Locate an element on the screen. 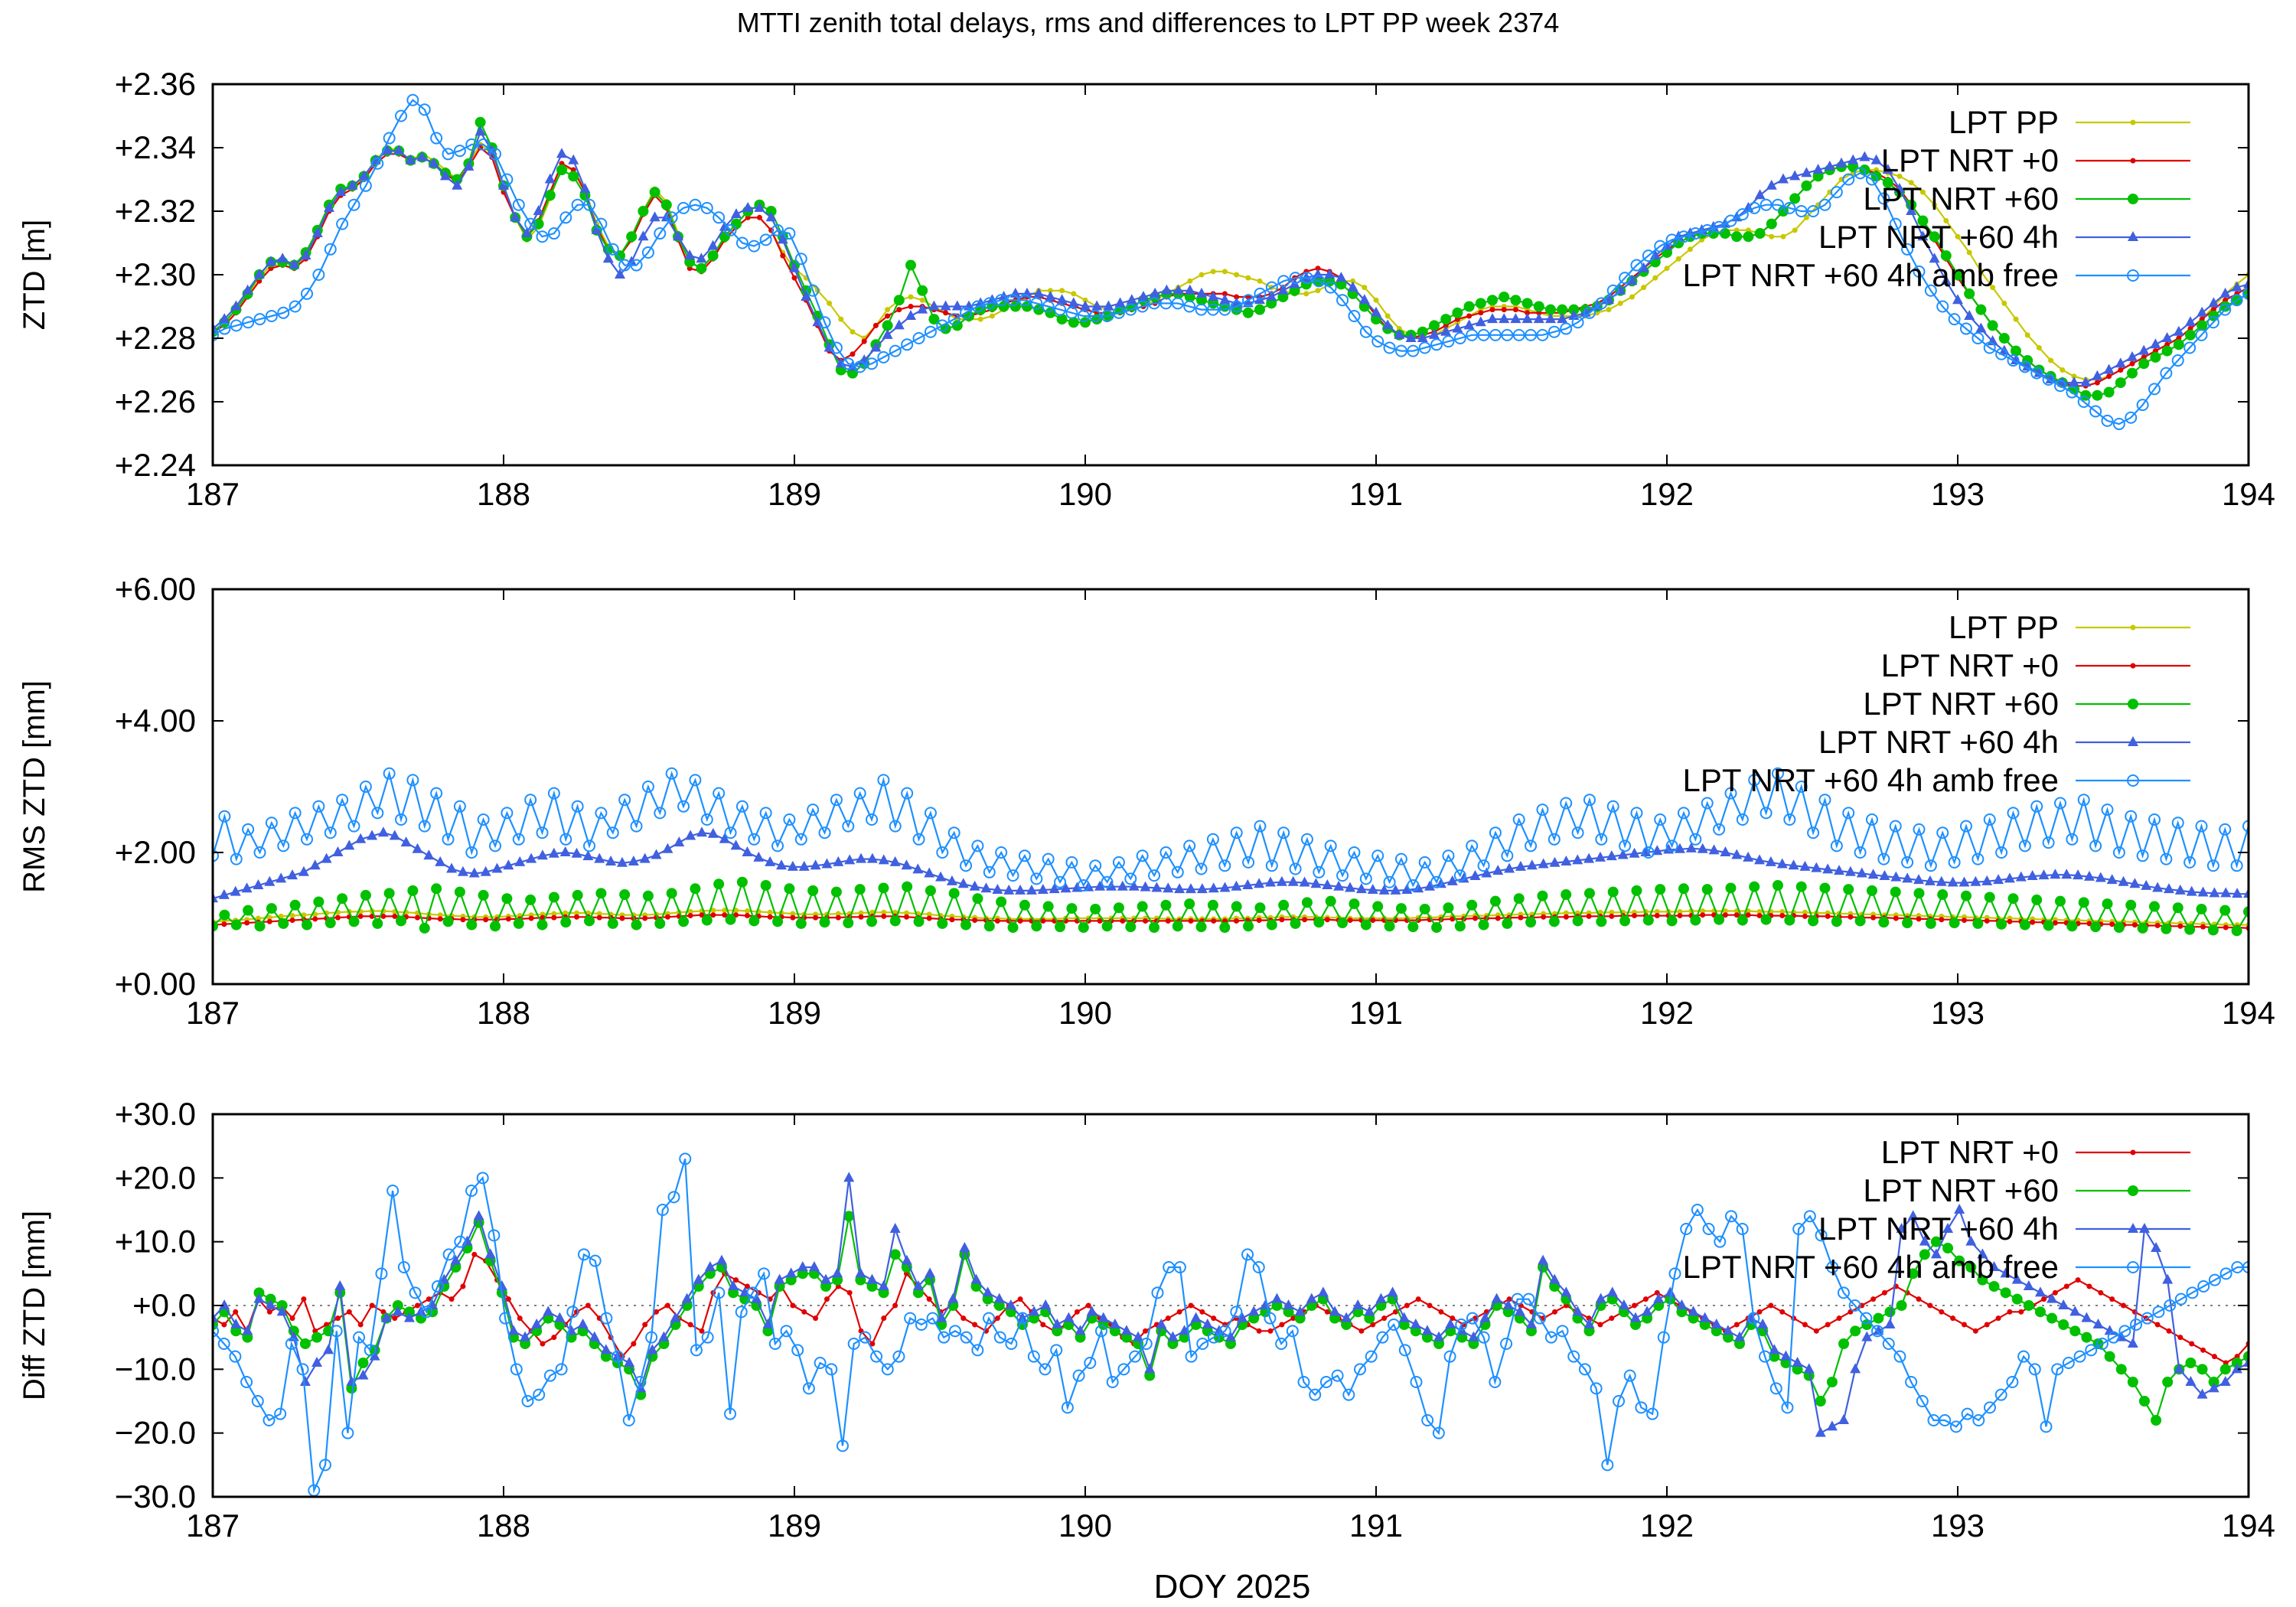 The width and height of the screenshot is (2296, 1607). y-axis-label: RMS ZTD [mm] is located at coordinates (34, 787).